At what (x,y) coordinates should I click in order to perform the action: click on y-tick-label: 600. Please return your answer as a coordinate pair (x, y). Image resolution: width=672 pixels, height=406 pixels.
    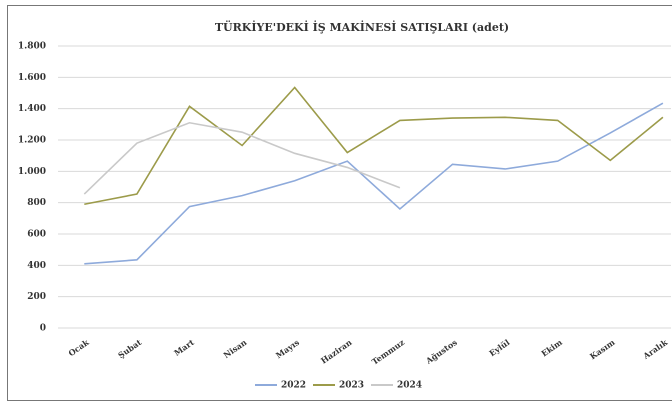
    Looking at the image, I should click on (36, 235).